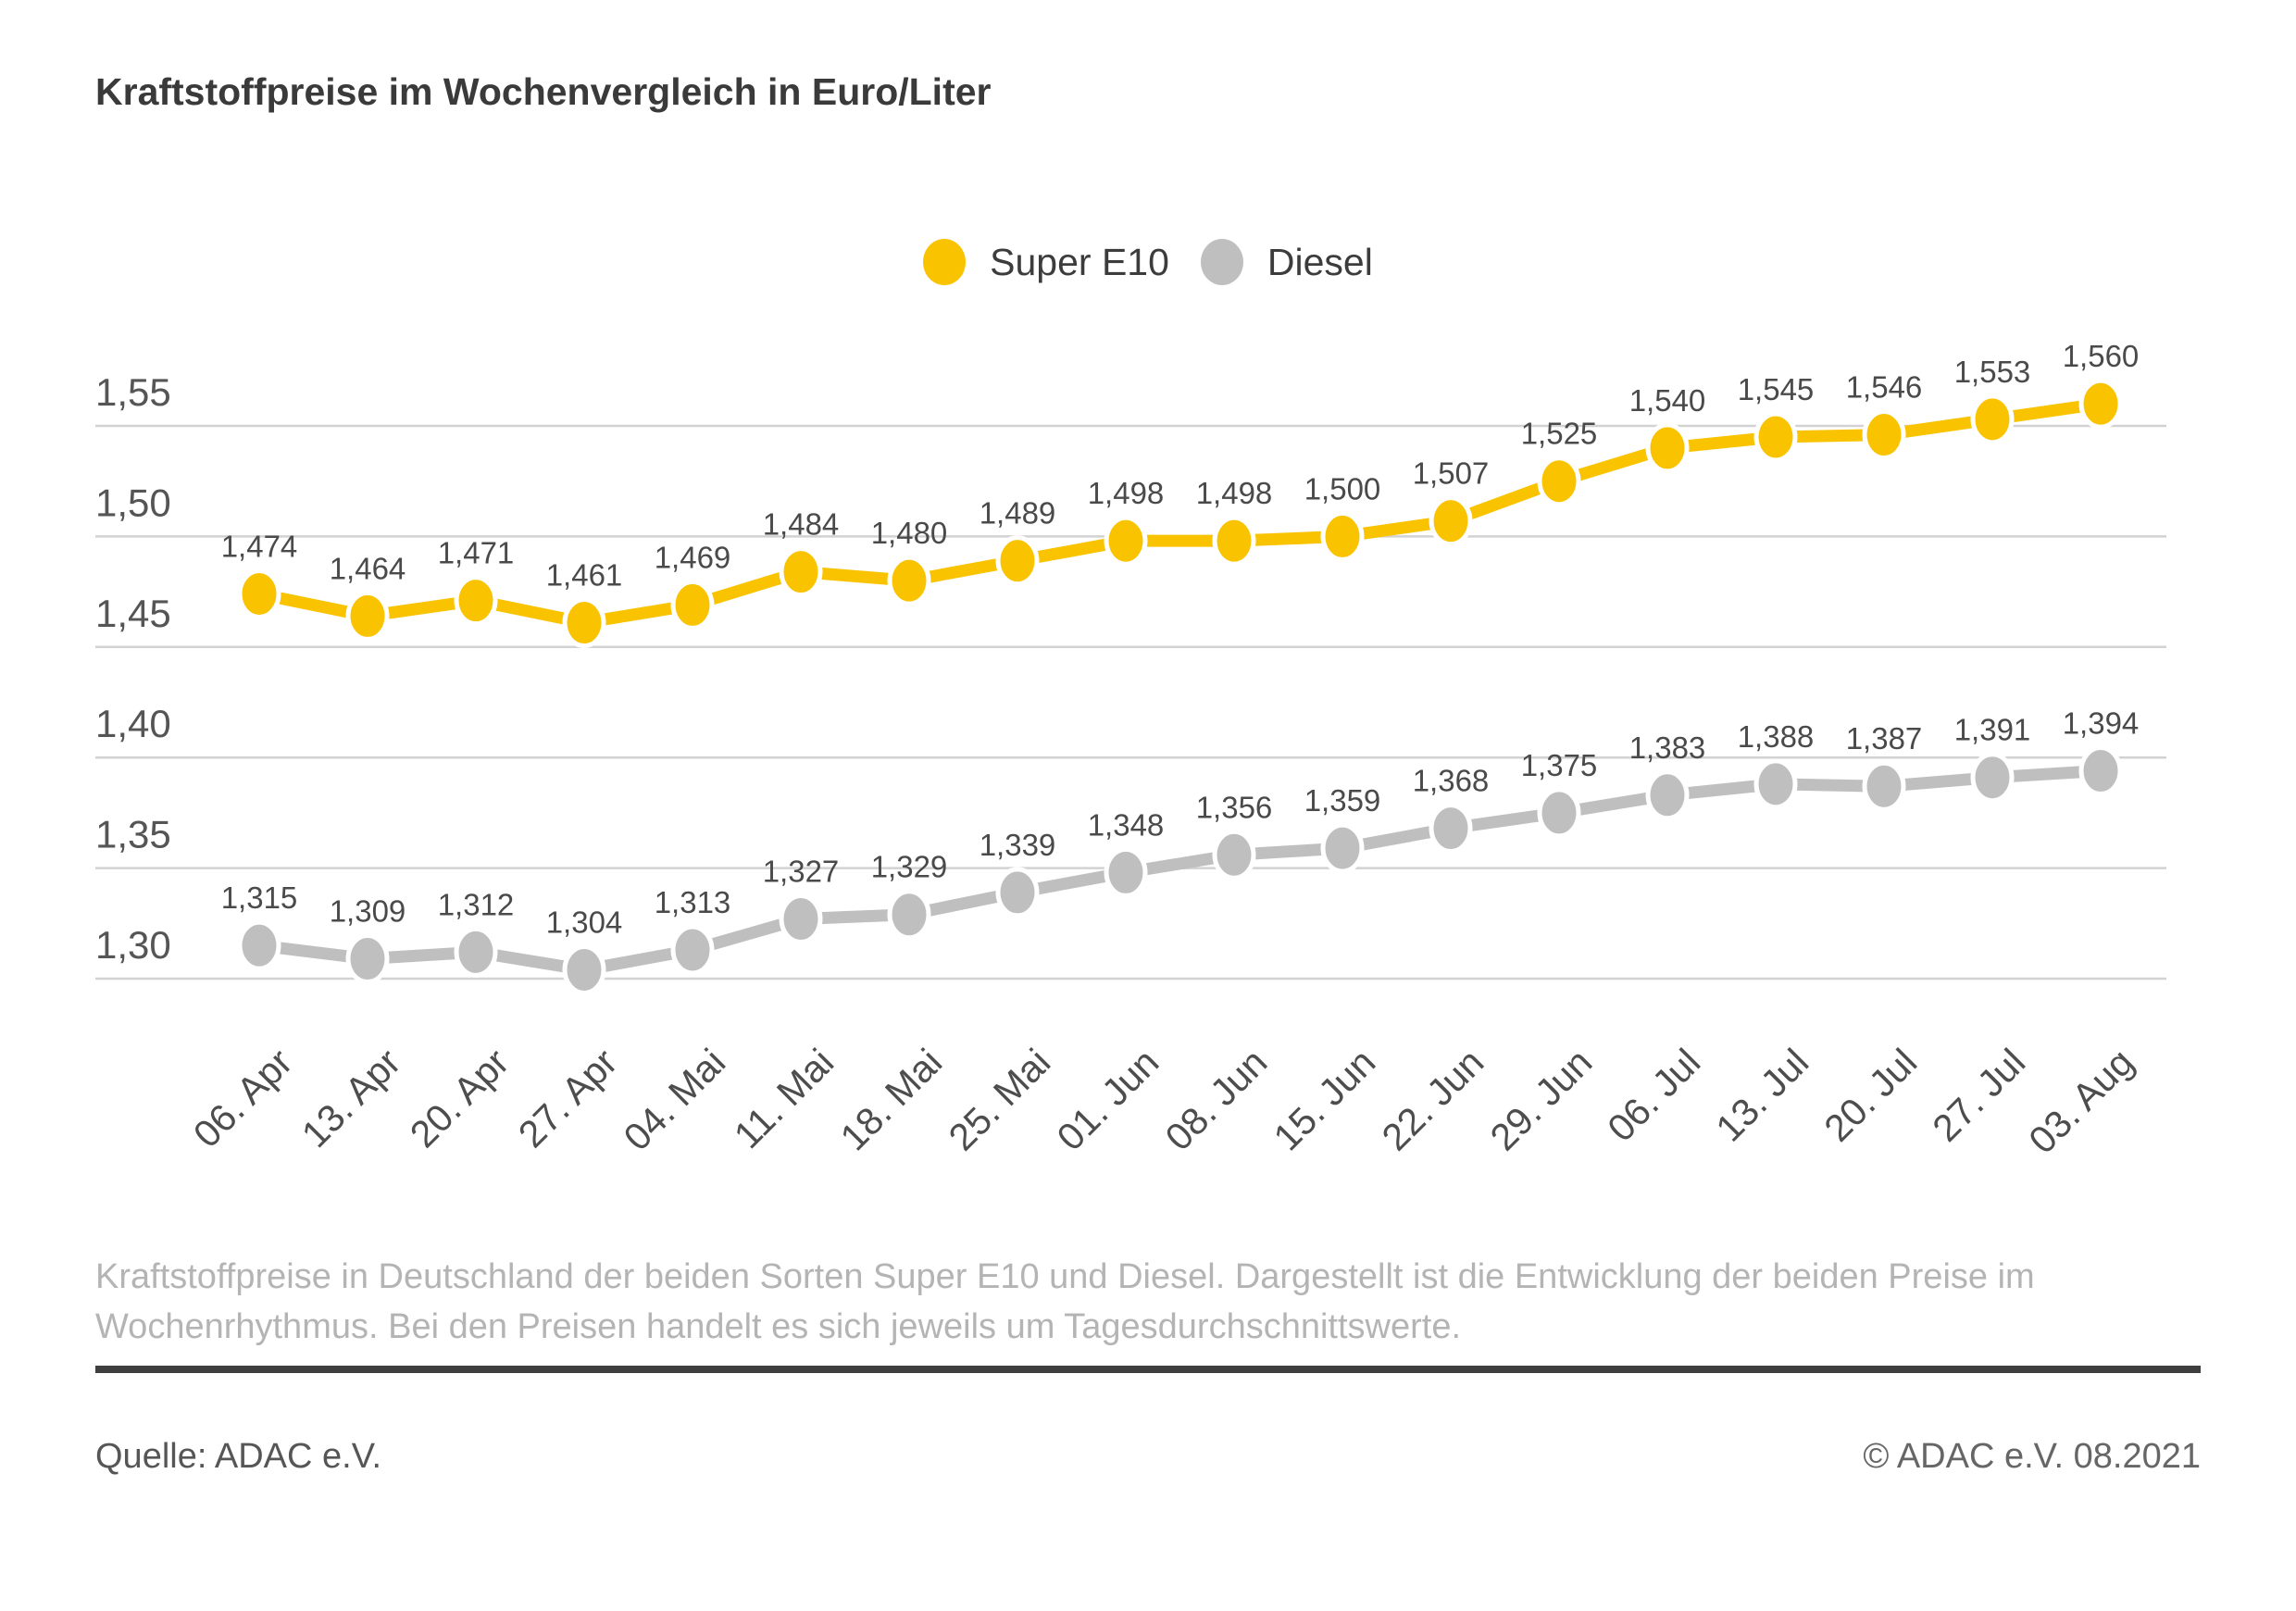 Image resolution: width=2296 pixels, height=1611 pixels. Describe the element at coordinates (242, 1098) in the screenshot. I see `x-tick-label-06-apr: 06. Apr` at that location.